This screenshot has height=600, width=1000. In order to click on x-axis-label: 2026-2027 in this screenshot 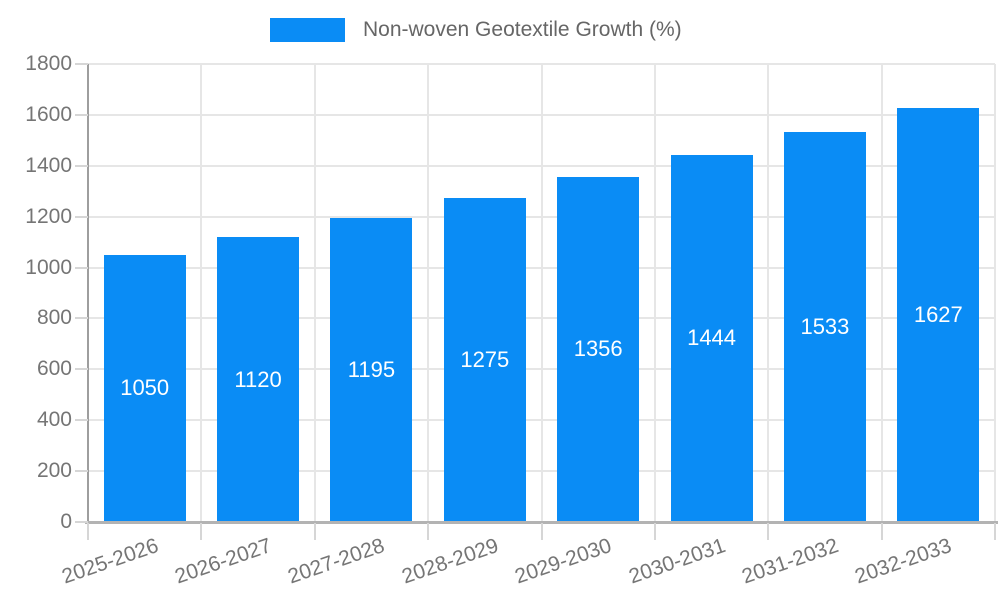, I will do `click(223, 561)`.